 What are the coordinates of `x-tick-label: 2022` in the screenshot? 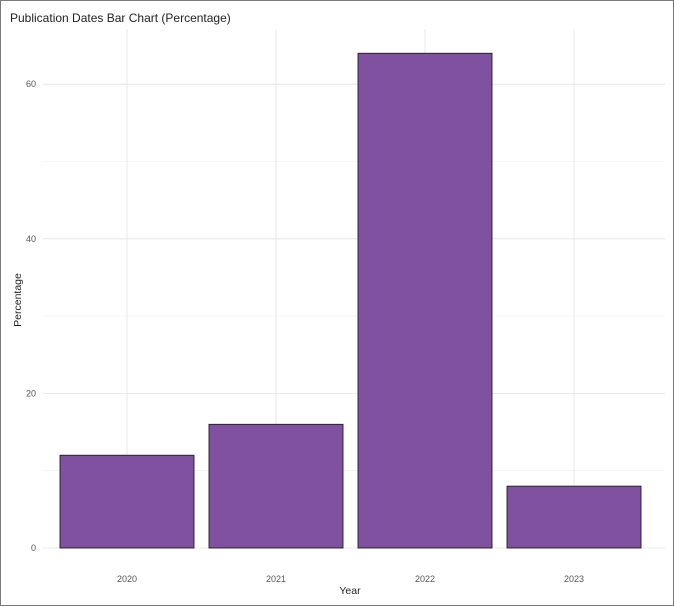 It's located at (425, 579).